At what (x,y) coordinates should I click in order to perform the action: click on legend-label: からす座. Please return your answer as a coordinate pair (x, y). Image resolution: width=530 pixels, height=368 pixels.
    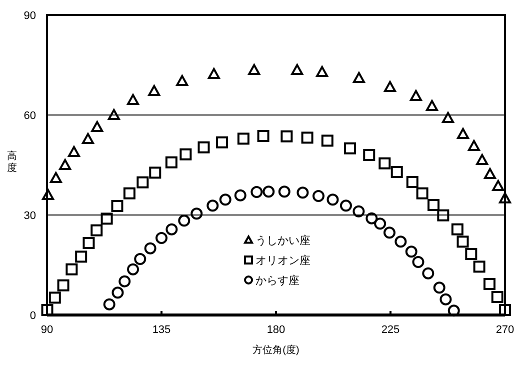
    Looking at the image, I should click on (278, 280).